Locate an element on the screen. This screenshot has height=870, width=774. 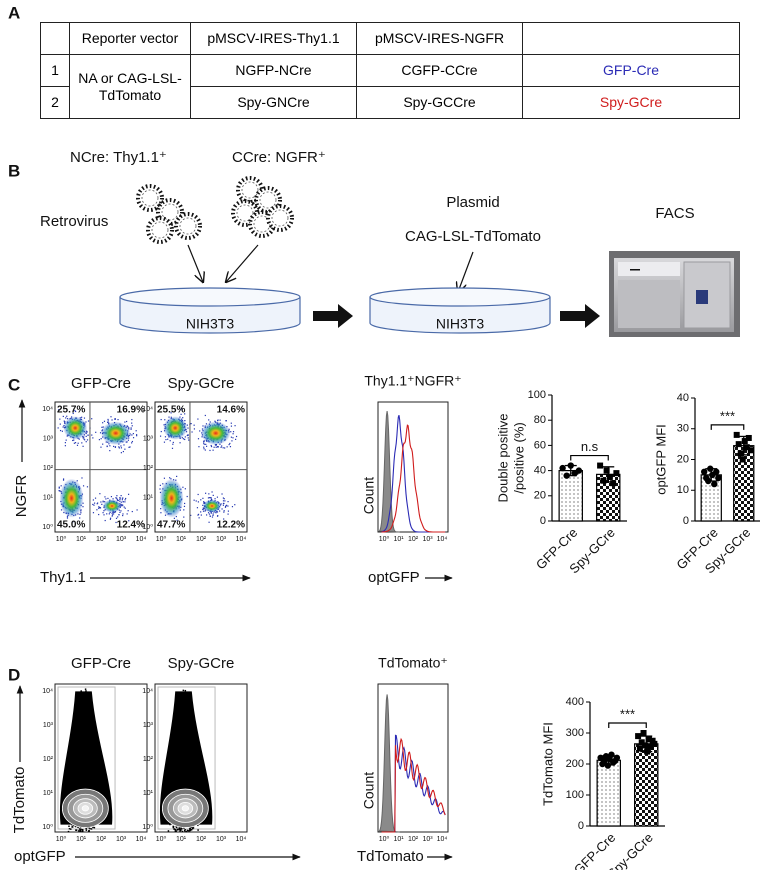
y-tick-label: 10² is located at coordinates (48, 468).